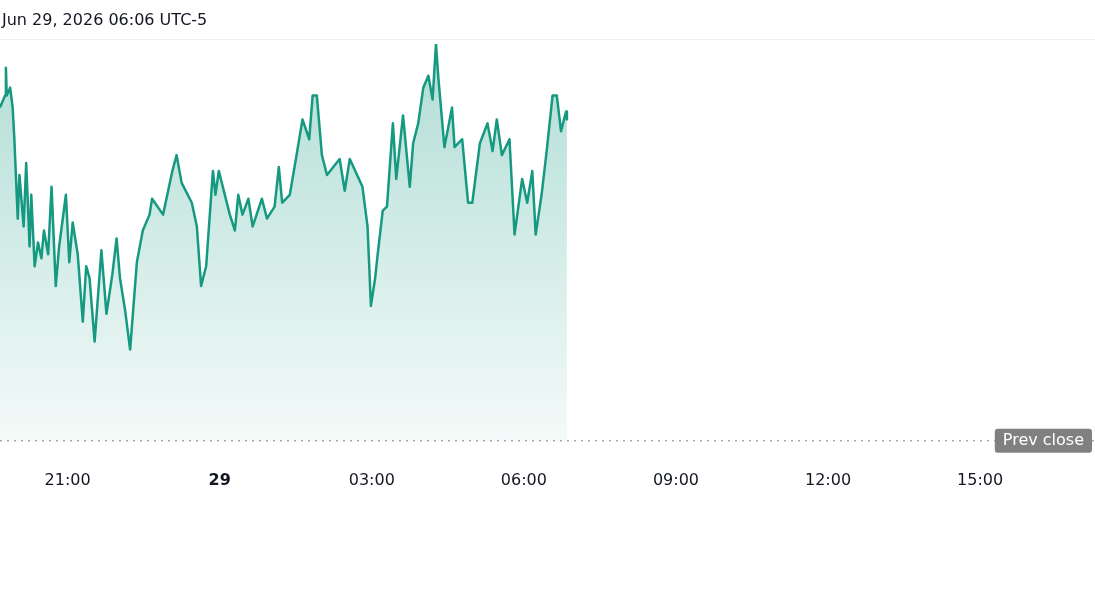 Image resolution: width=1095 pixels, height=600 pixels. What do you see at coordinates (219, 479) in the screenshot?
I see `x-tick-label: 29` at bounding box center [219, 479].